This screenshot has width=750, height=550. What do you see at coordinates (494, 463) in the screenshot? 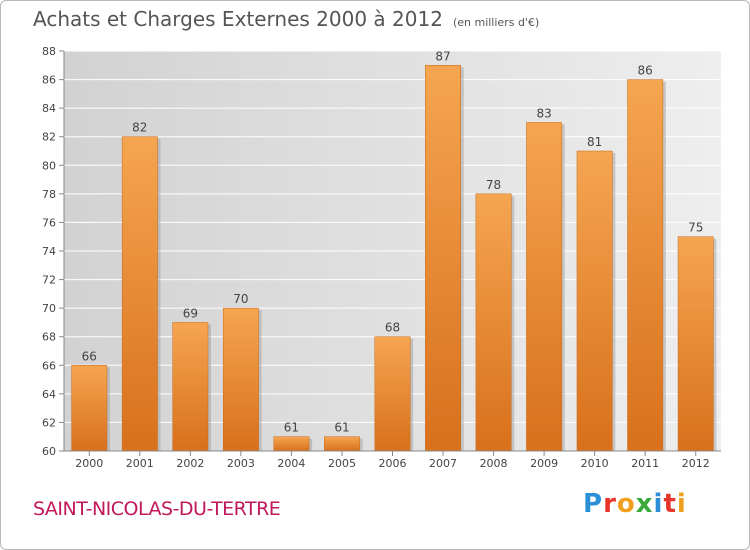
I see `x-tick-label: 2008` at bounding box center [494, 463].